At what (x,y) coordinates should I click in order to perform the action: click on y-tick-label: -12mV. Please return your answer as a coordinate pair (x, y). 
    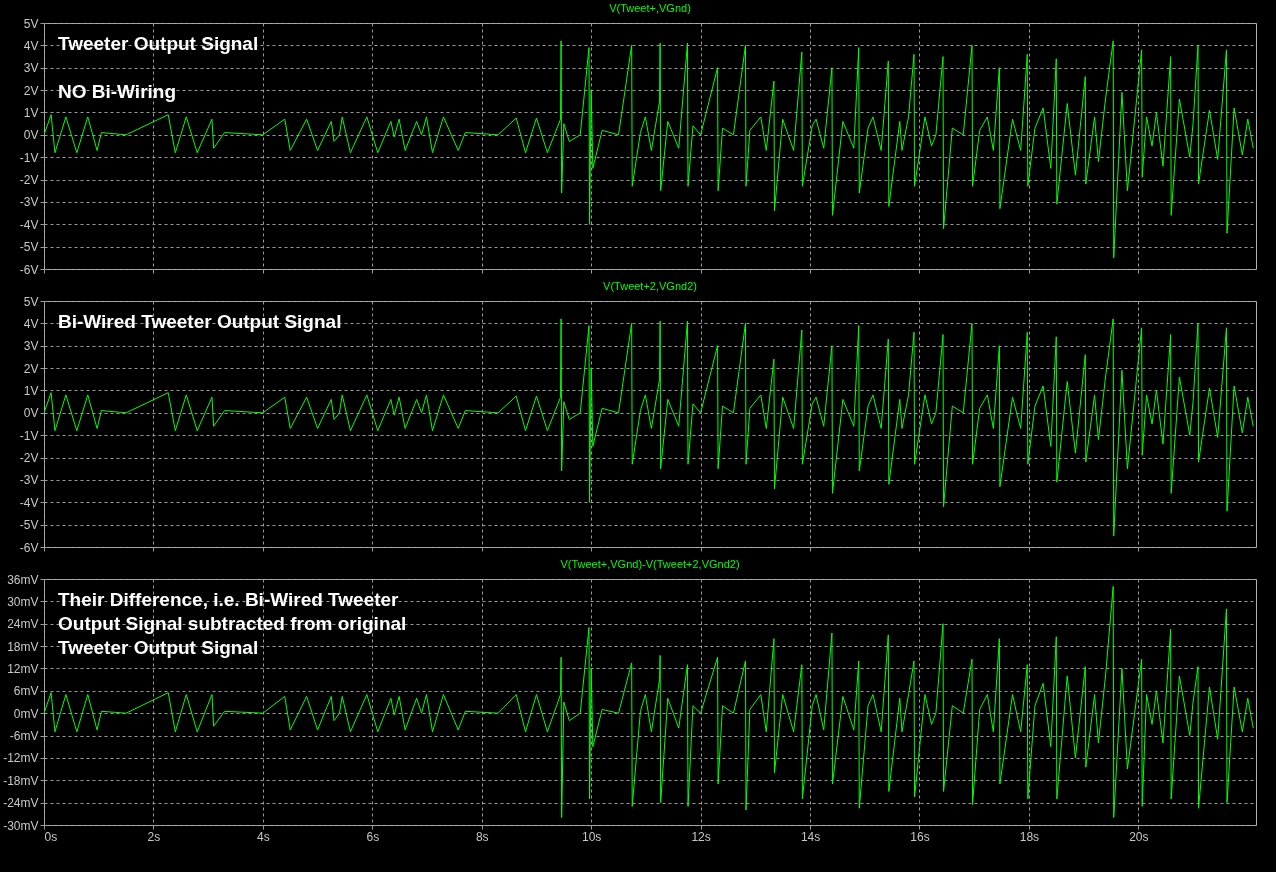
    Looking at the image, I should click on (21, 758).